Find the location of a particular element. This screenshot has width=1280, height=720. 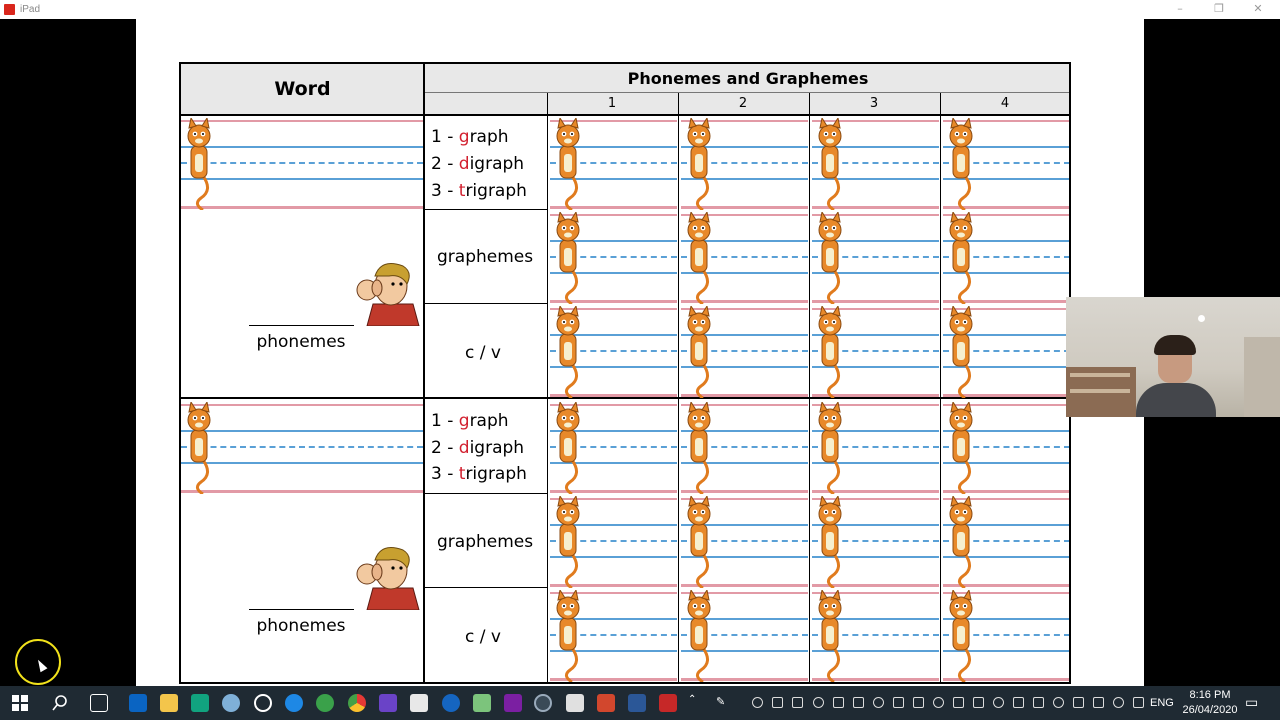

app-cloud-icon is located at coordinates (231, 703).